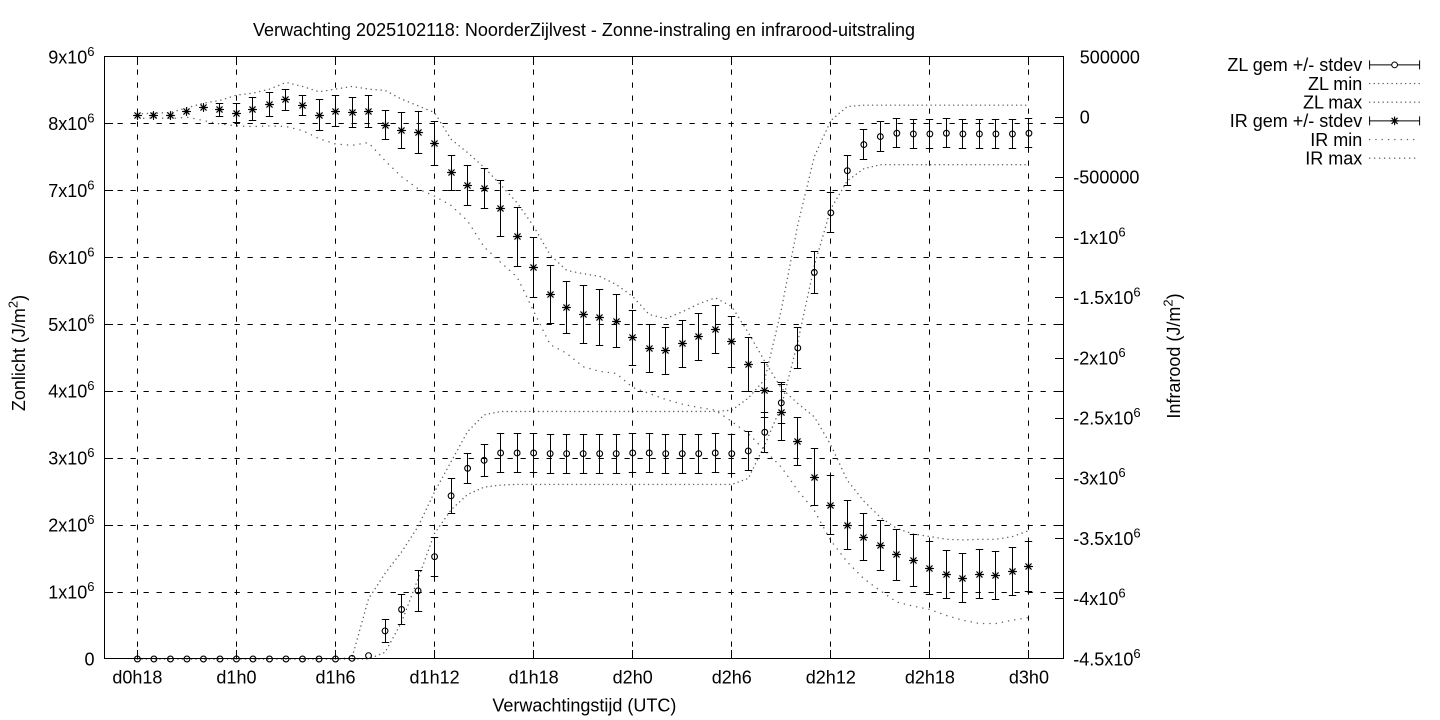 Image resolution: width=1440 pixels, height=720 pixels. What do you see at coordinates (71, 591) in the screenshot?
I see `svg-text: 1x10⁶` at bounding box center [71, 591].